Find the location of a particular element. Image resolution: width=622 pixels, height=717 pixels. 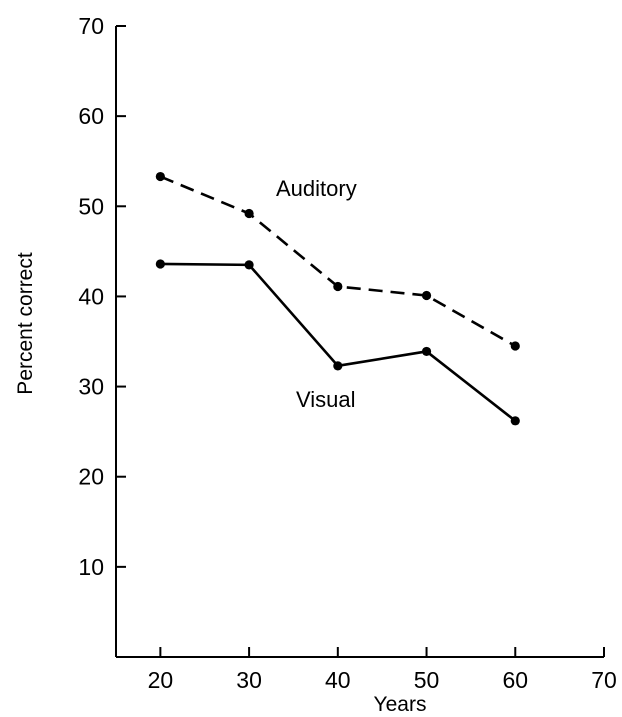

series-label-auditory: Auditory is located at coordinates (316, 188).